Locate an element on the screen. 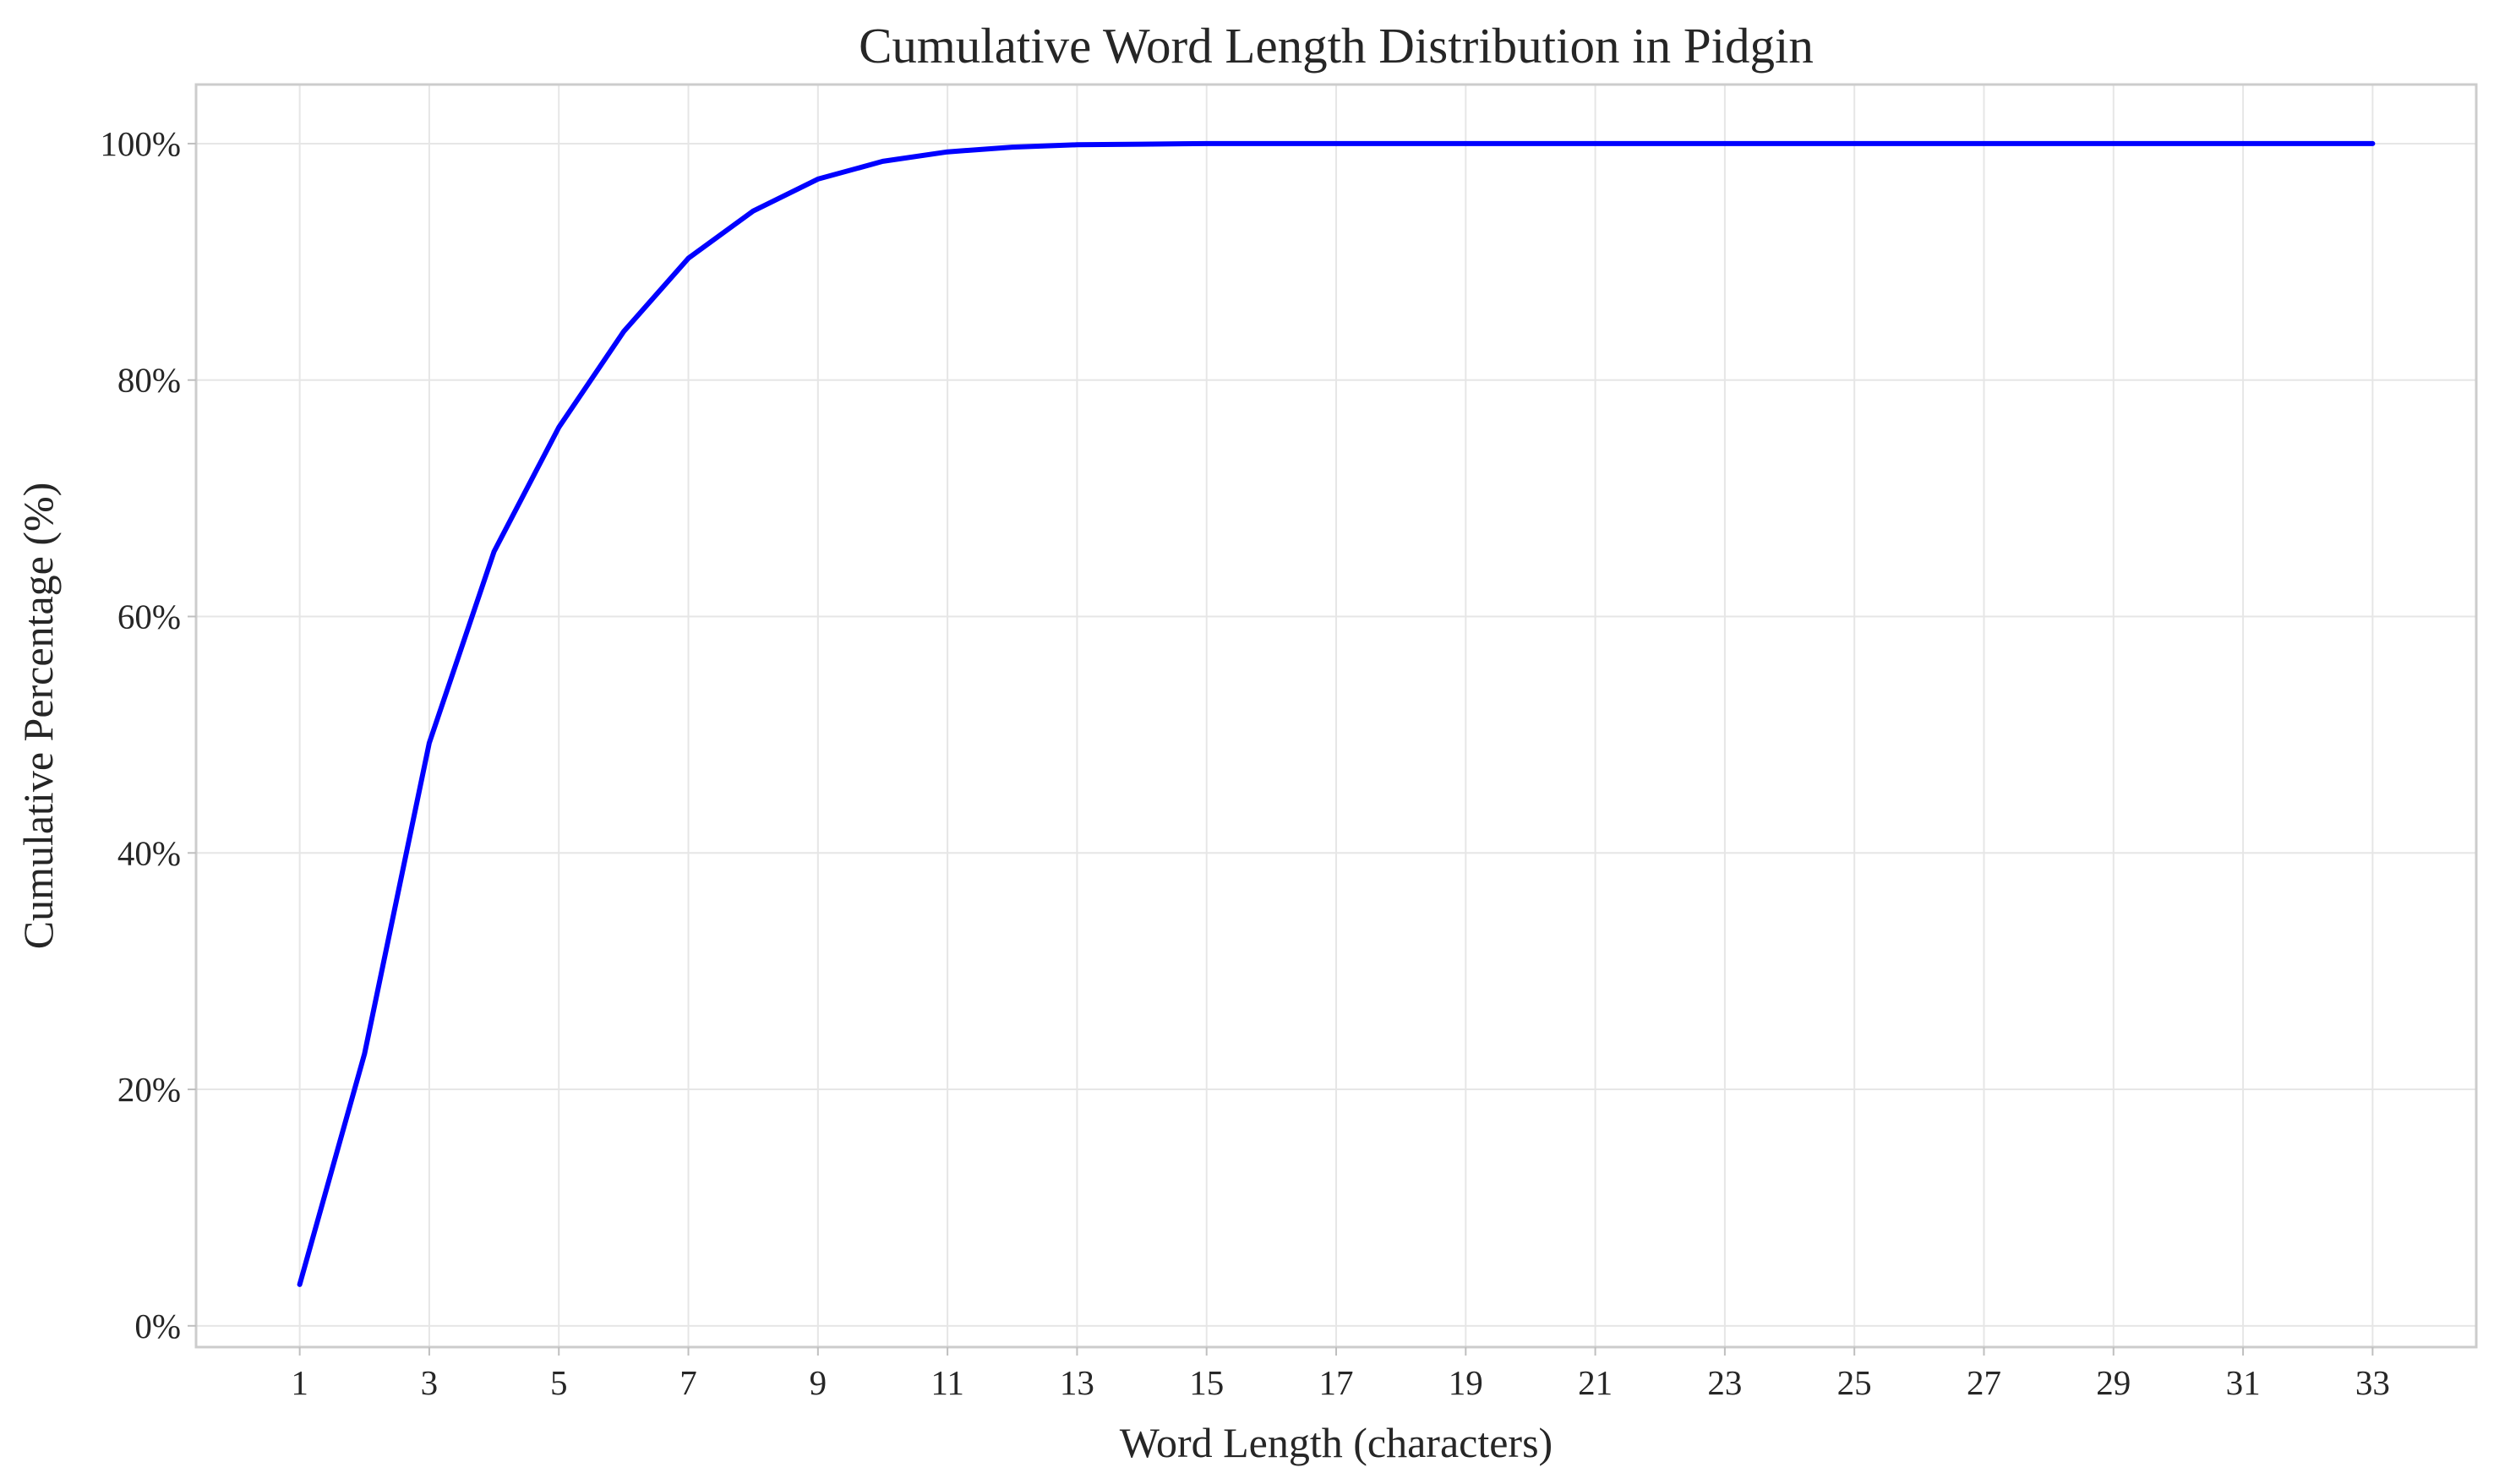  x-tick-label: 17 is located at coordinates (1336, 1382).